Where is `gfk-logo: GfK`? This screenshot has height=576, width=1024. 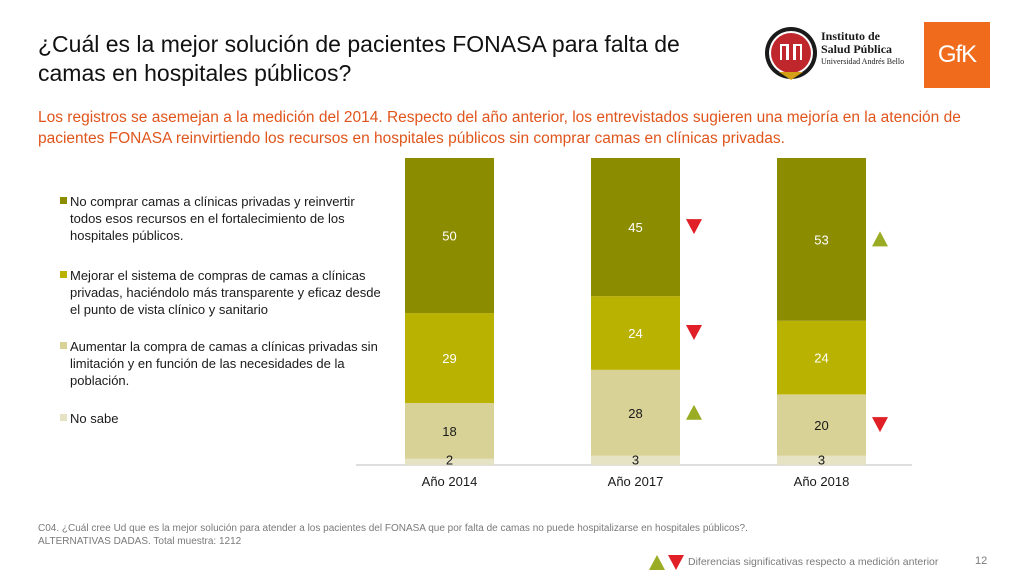 gfk-logo: GfK is located at coordinates (957, 55).